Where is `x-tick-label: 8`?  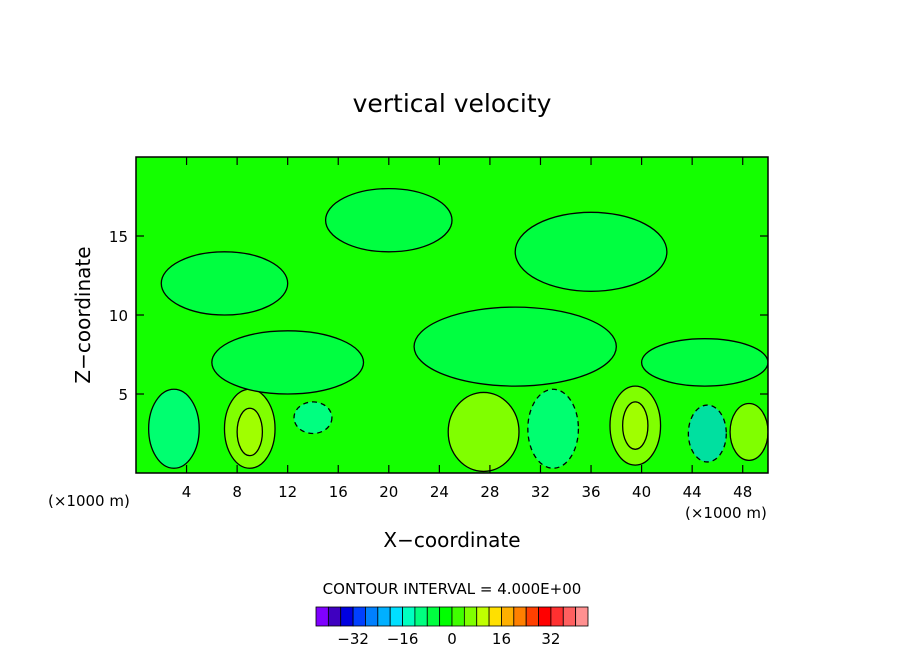
x-tick-label: 8 is located at coordinates (237, 492).